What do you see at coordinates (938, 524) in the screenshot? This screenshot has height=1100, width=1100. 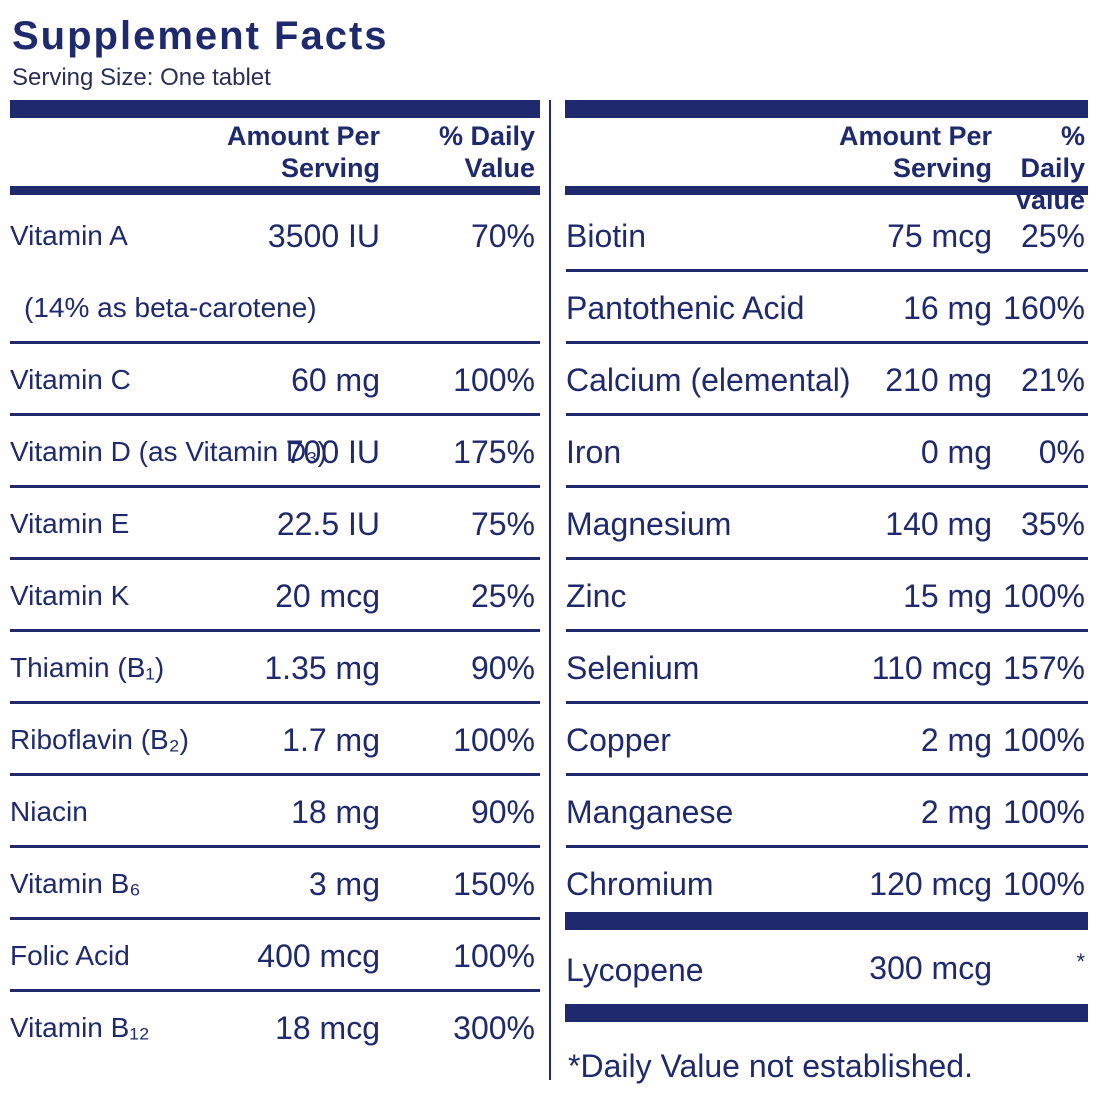 I see `amount: 140 mg` at bounding box center [938, 524].